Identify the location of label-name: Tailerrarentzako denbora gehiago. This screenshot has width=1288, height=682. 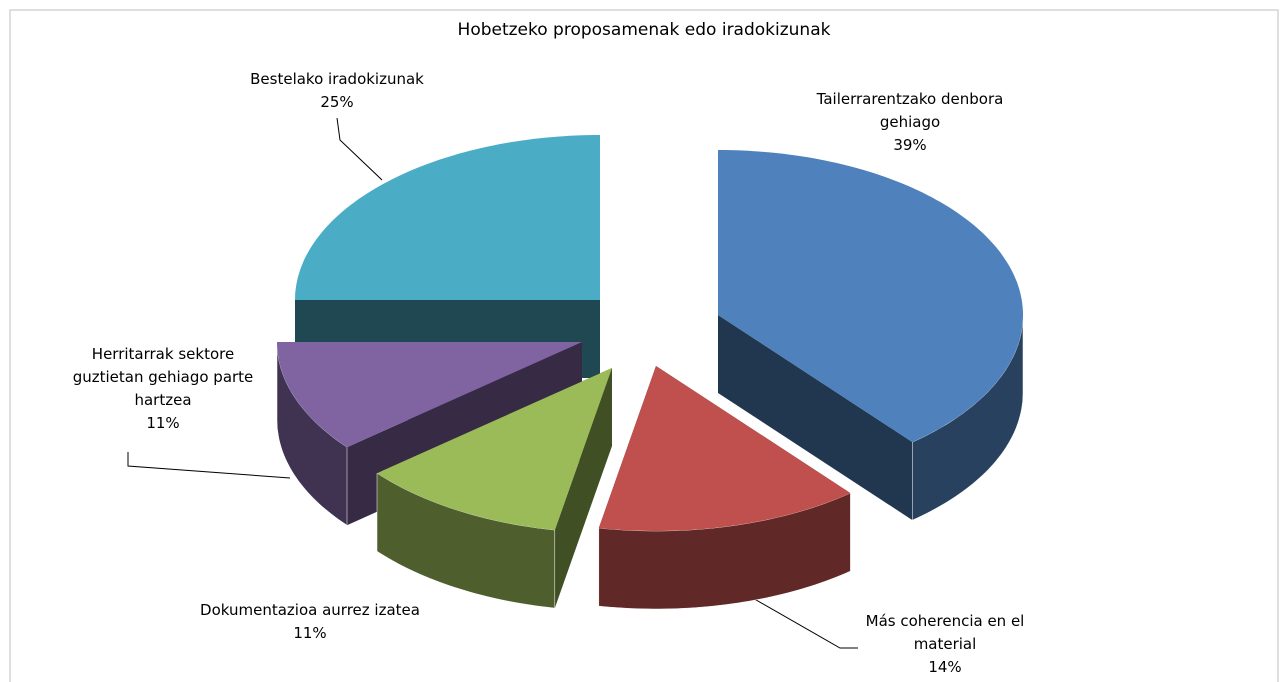
(910, 110).